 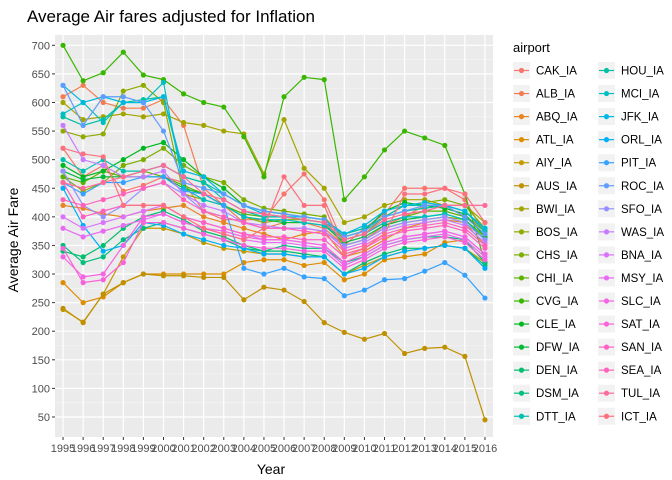 I want to click on legend-label: MCI_IA, so click(x=640, y=95).